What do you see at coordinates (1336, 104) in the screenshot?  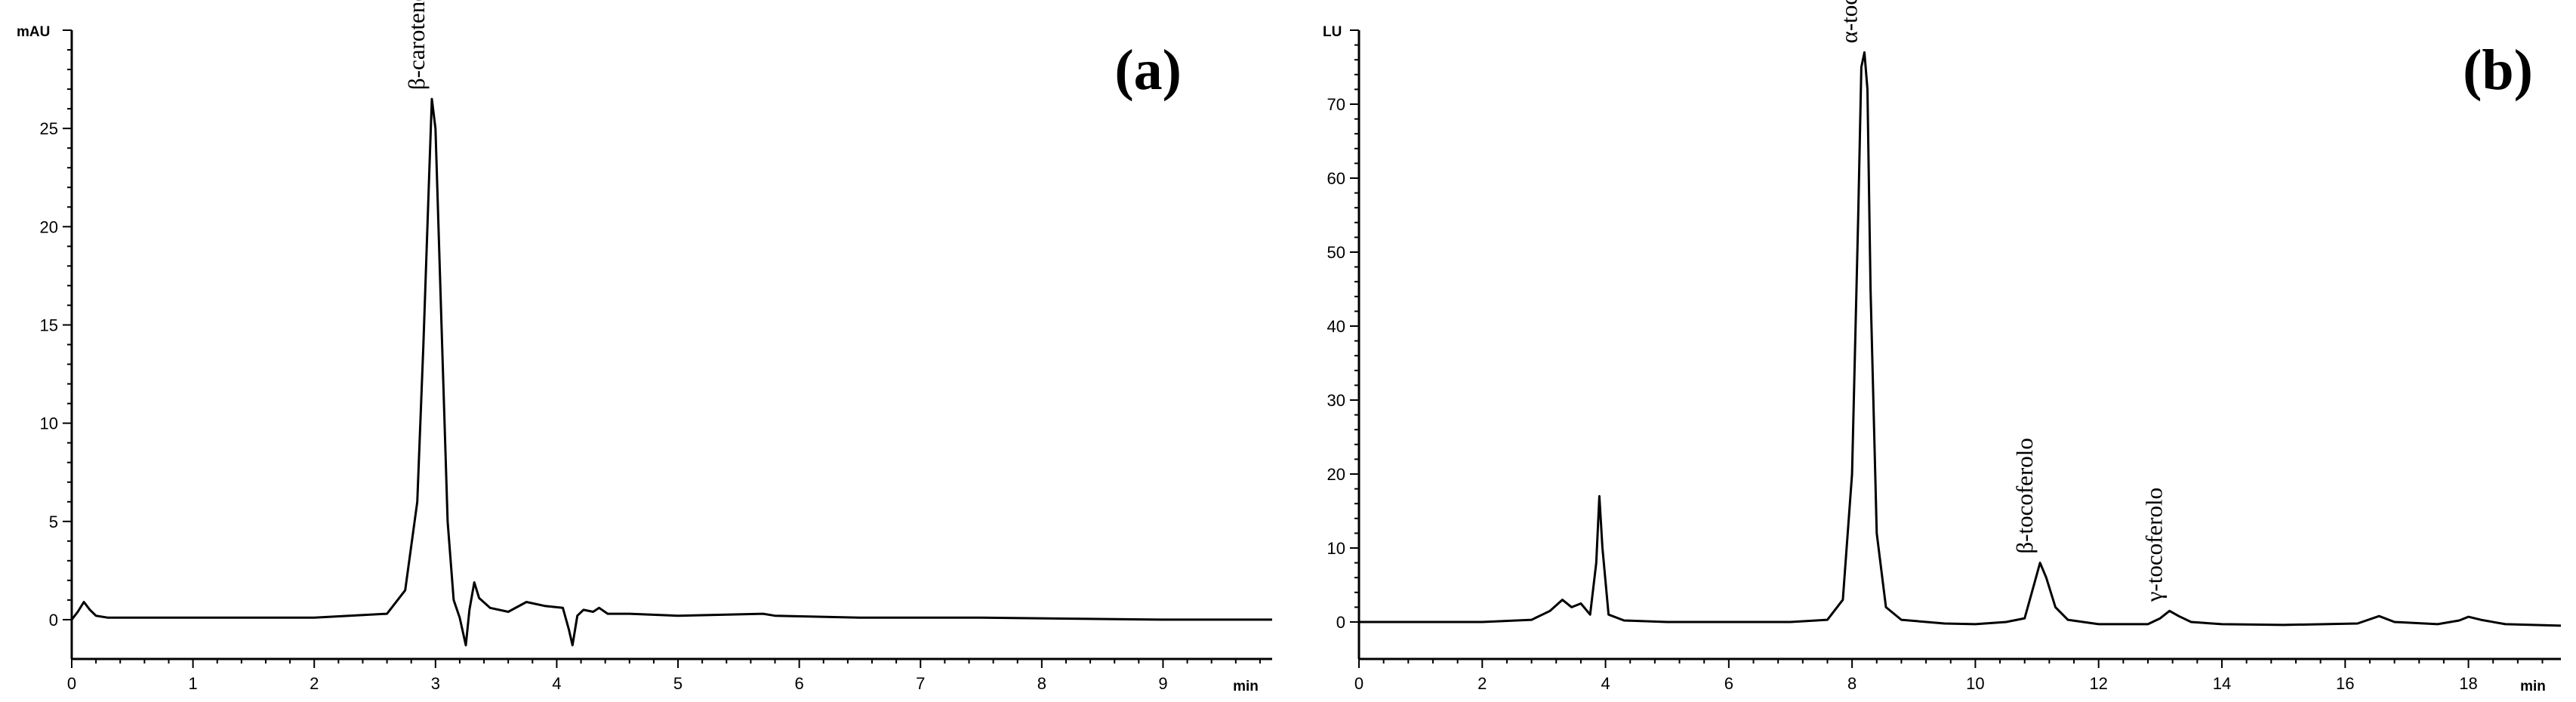 I see `y-tick-label: 70` at bounding box center [1336, 104].